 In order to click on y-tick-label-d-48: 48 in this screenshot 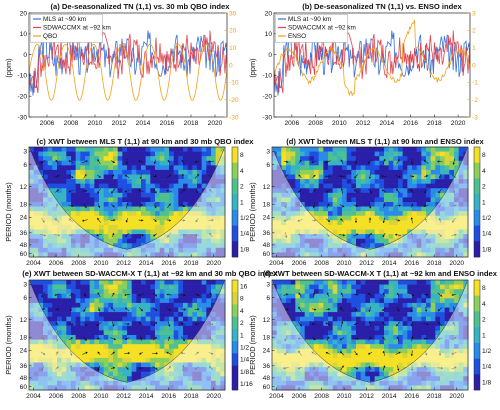, I will do `click(267, 245)`.